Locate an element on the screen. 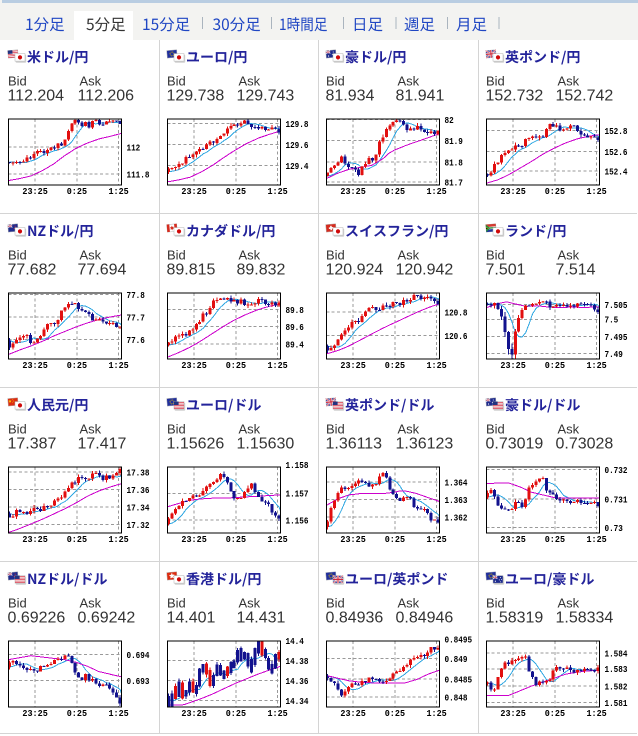  svg-text: 1.362 is located at coordinates (456, 518).